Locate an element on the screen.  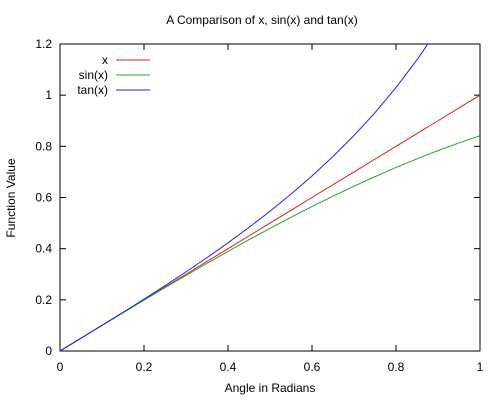
x-tick-label: 0.8 is located at coordinates (396, 367).